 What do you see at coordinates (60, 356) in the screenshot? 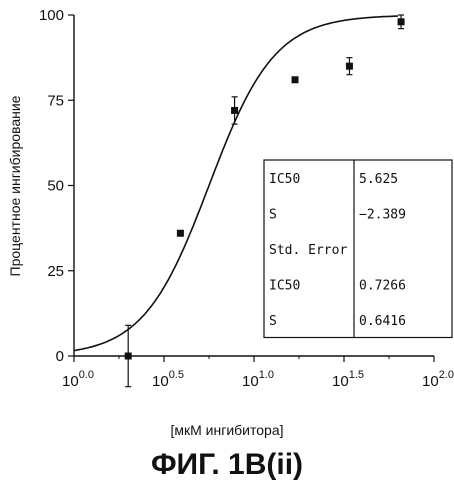
I see `y-tick-label: 0` at bounding box center [60, 356].